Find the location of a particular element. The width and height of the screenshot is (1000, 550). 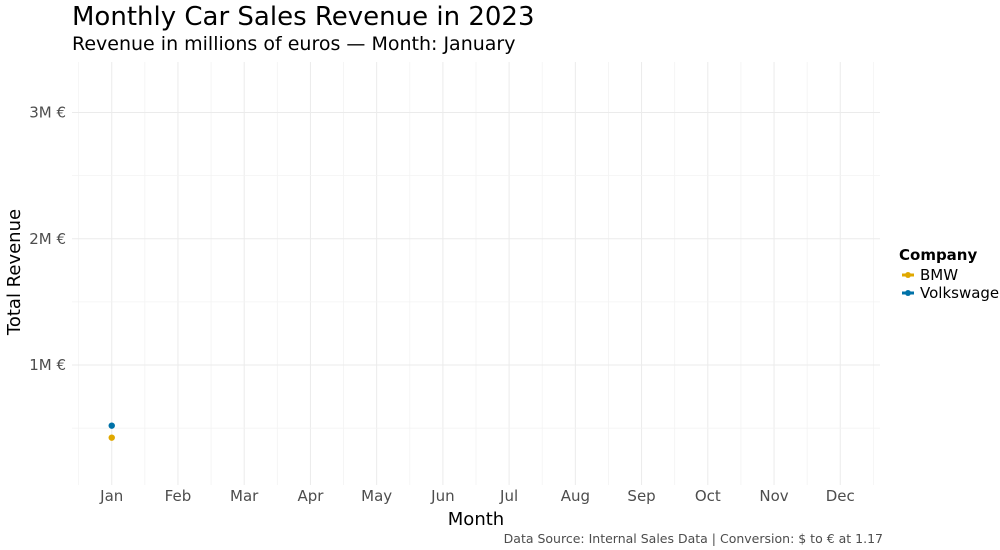

x-tick-label: May is located at coordinates (376, 496).